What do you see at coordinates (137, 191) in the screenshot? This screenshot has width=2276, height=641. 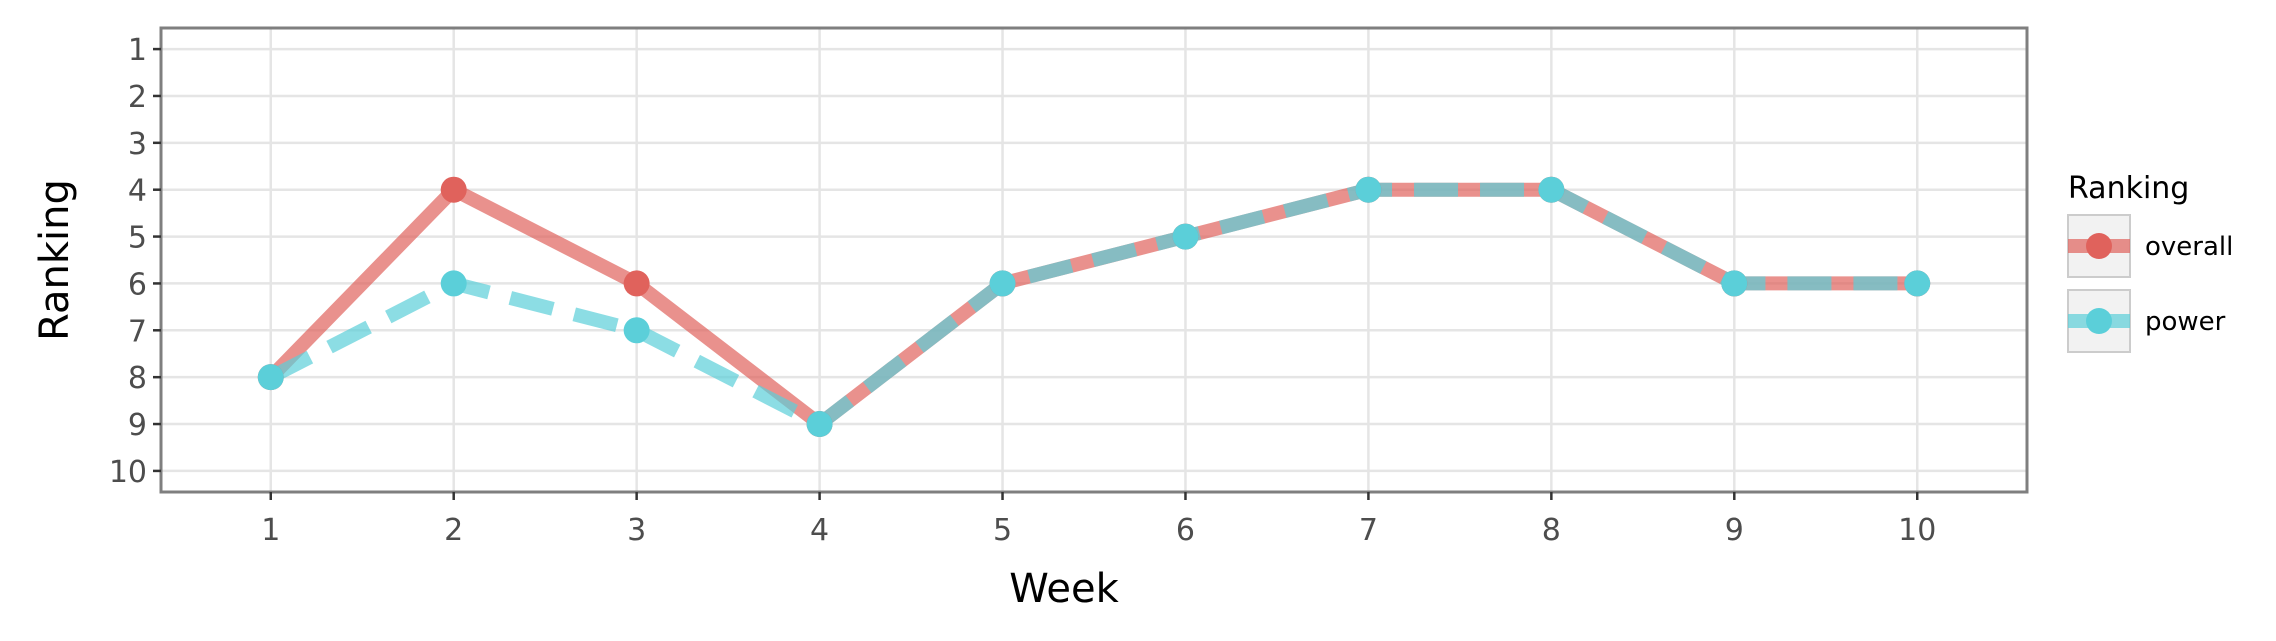 I see `y-tick-label: 4` at bounding box center [137, 191].